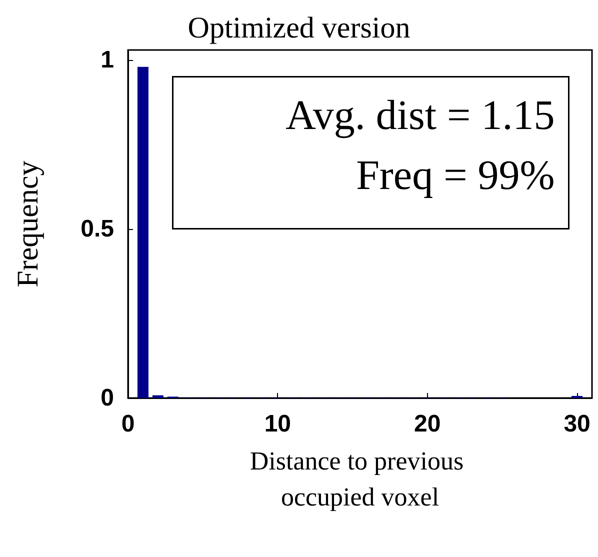  Describe the element at coordinates (360, 479) in the screenshot. I see `x-axis-title: Distance to previous occupied voxel` at that location.